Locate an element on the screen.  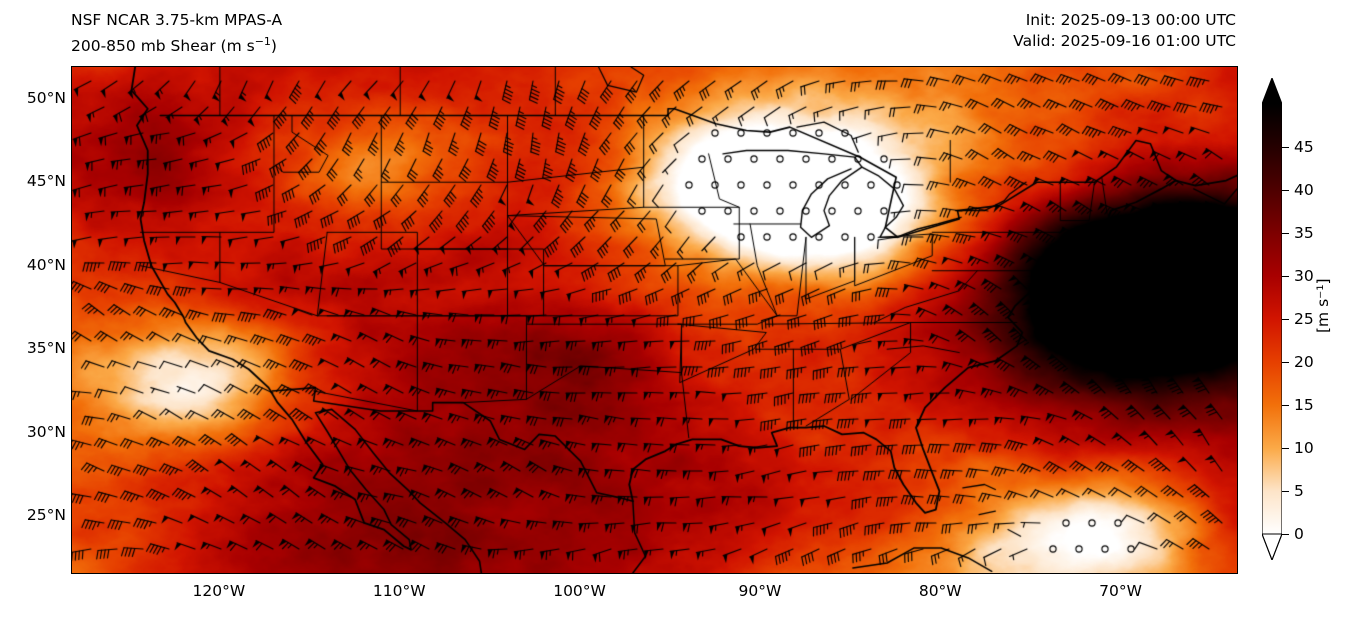
y-axis-tick-label: 30°N is located at coordinates (46, 431).